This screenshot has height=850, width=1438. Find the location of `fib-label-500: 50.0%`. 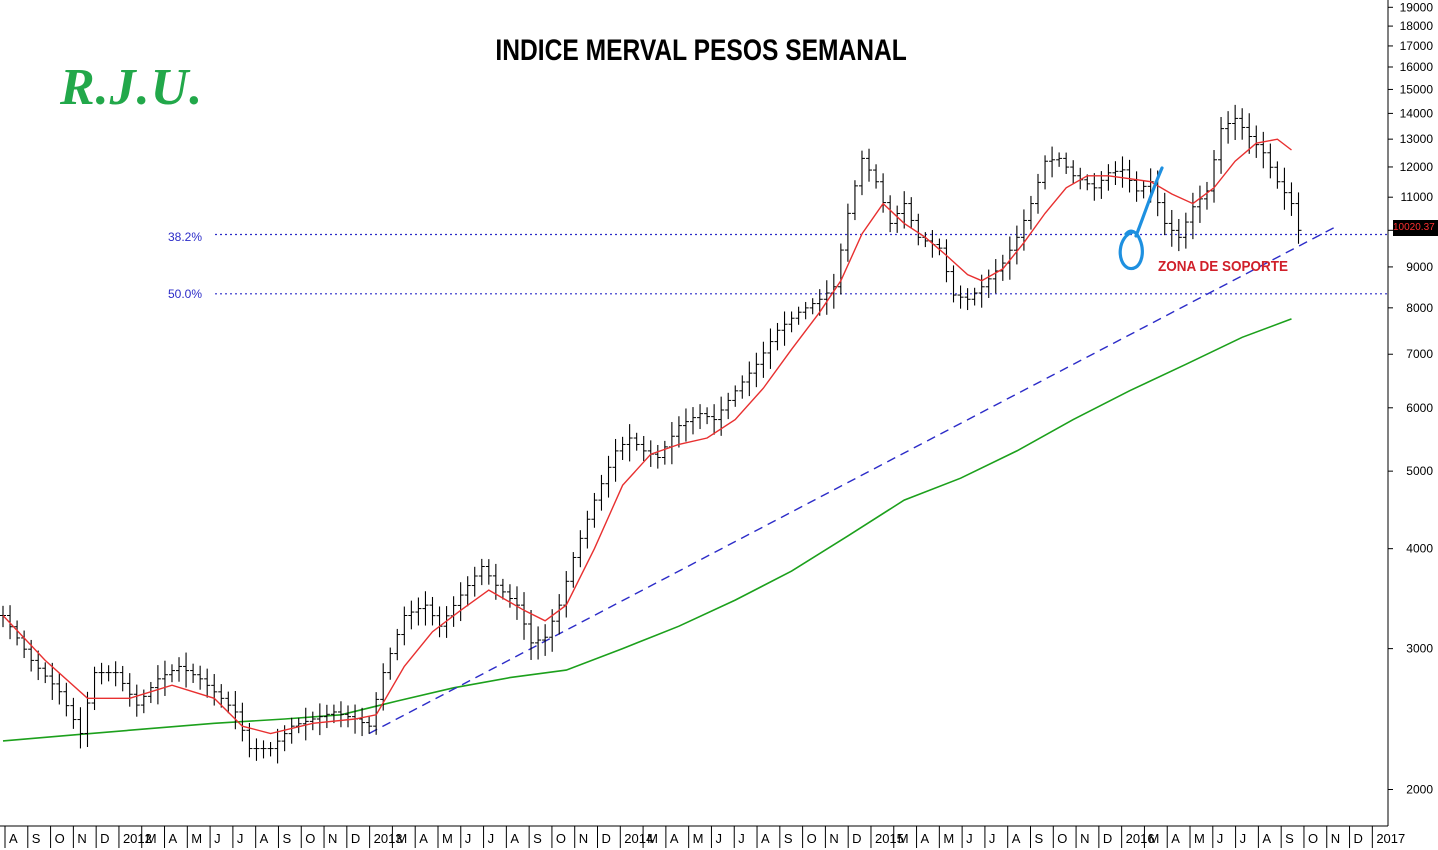

fib-label-500: 50.0% is located at coordinates (185, 294).